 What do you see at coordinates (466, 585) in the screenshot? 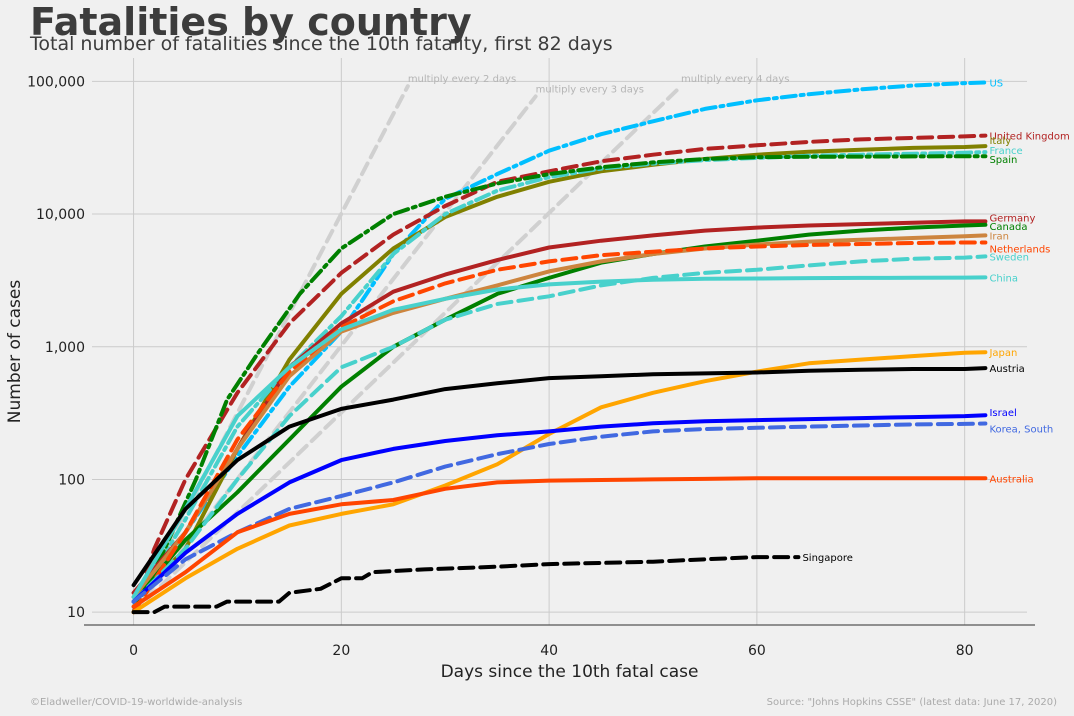
I see `series-line-singapore` at bounding box center [466, 585].